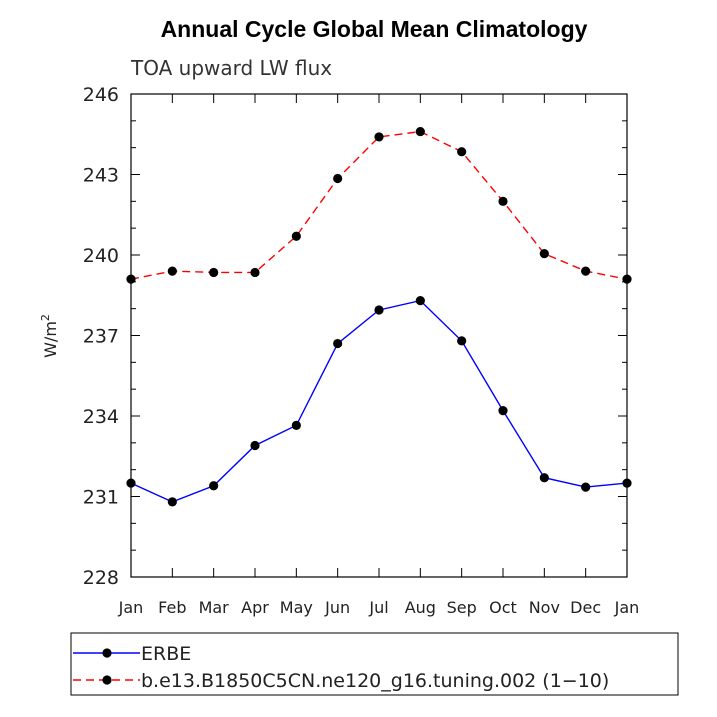  What do you see at coordinates (296, 607) in the screenshot?
I see `x-tick-label: May` at bounding box center [296, 607].